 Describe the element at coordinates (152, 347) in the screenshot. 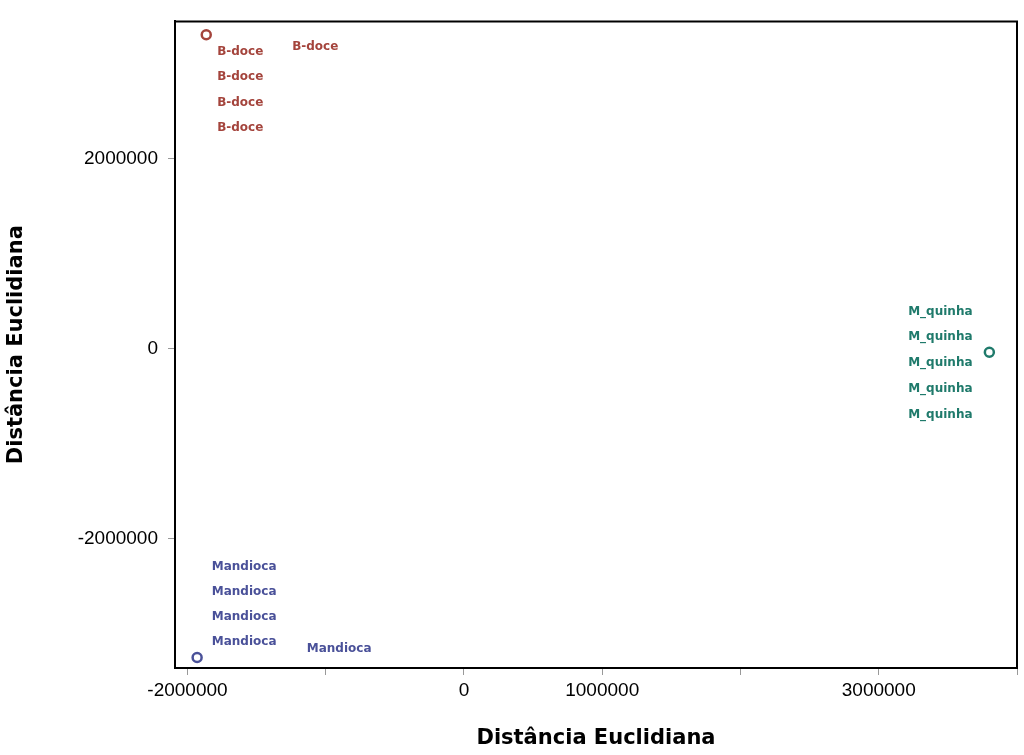

I see `y-tick-label: 0` at that location.